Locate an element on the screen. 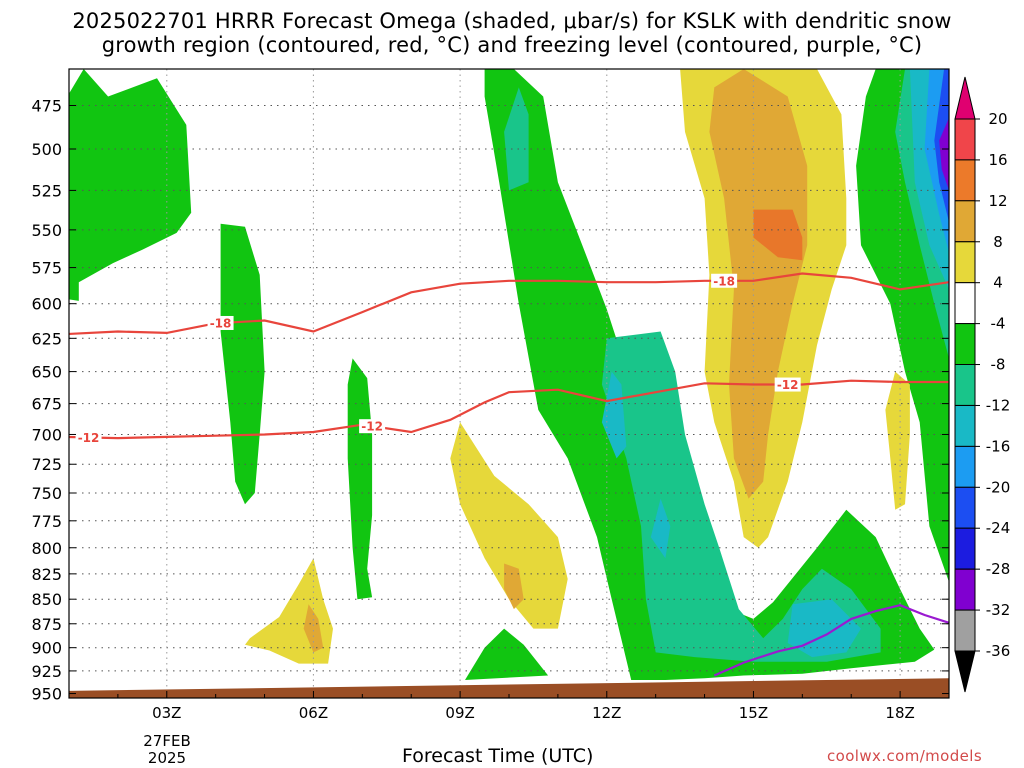 The width and height of the screenshot is (1024, 768). colorbar: 20 16 12 8 4 -4 -8 -12 -16 -20 -24 -28 -32 -36 is located at coordinates (982, 384).